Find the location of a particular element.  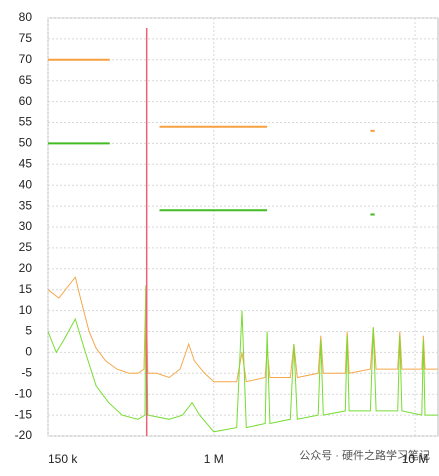

y-tick-label: 65 is located at coordinates (26, 80).